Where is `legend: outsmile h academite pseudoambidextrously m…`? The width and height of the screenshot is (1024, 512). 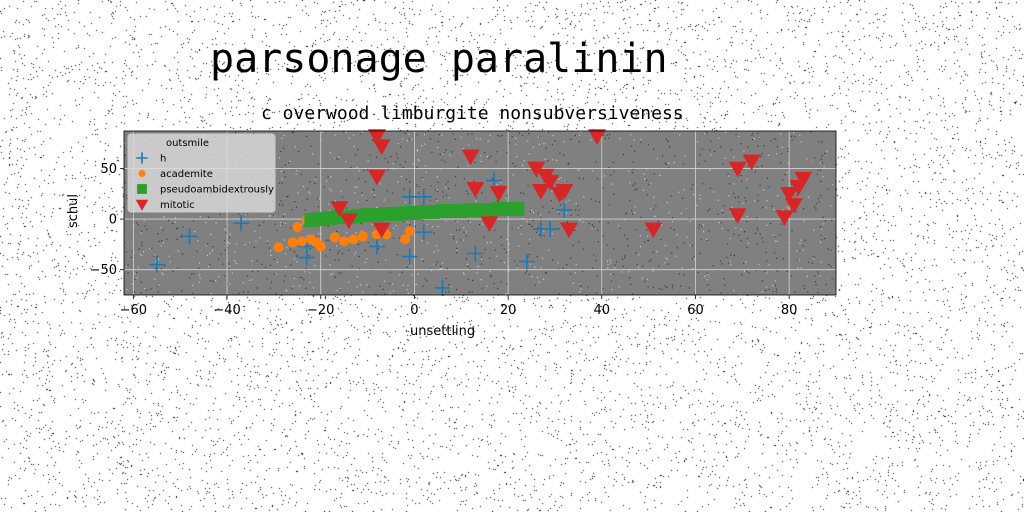
legend: outsmile h academite pseudoambidextrously m… is located at coordinates (201, 173).